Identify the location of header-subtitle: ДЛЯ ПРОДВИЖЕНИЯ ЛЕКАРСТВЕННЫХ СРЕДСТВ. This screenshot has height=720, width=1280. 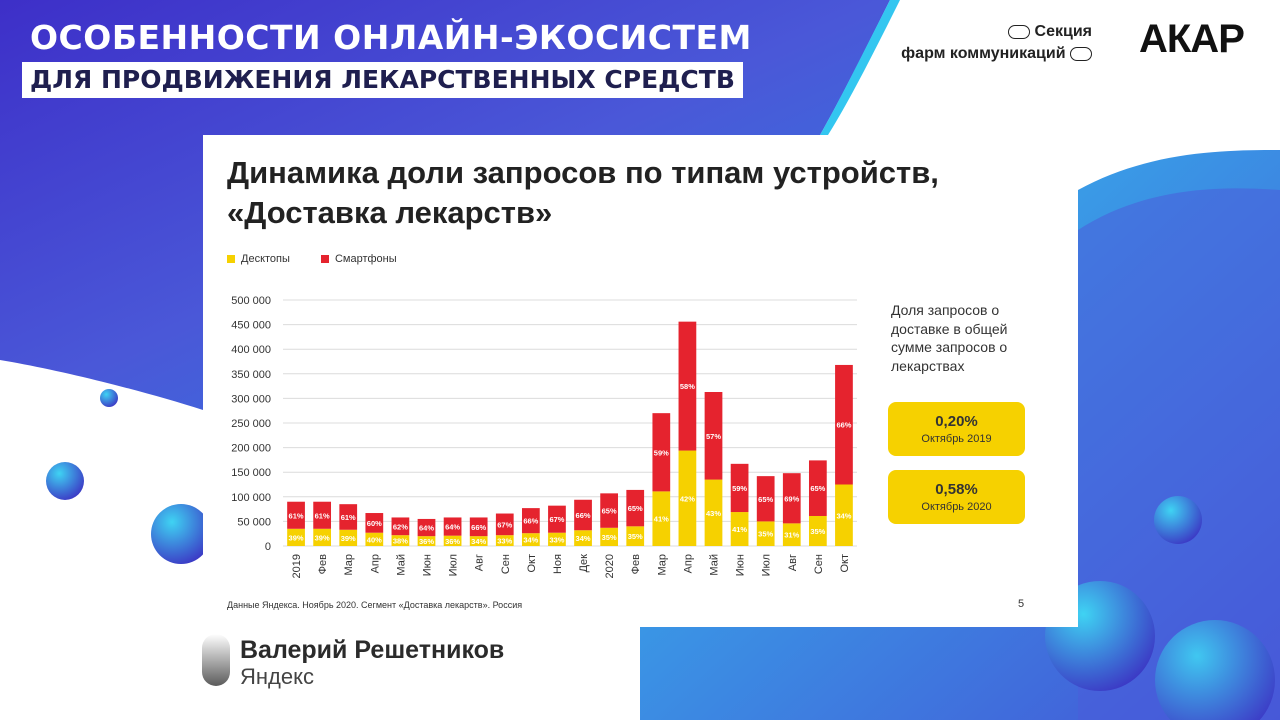
(382, 80).